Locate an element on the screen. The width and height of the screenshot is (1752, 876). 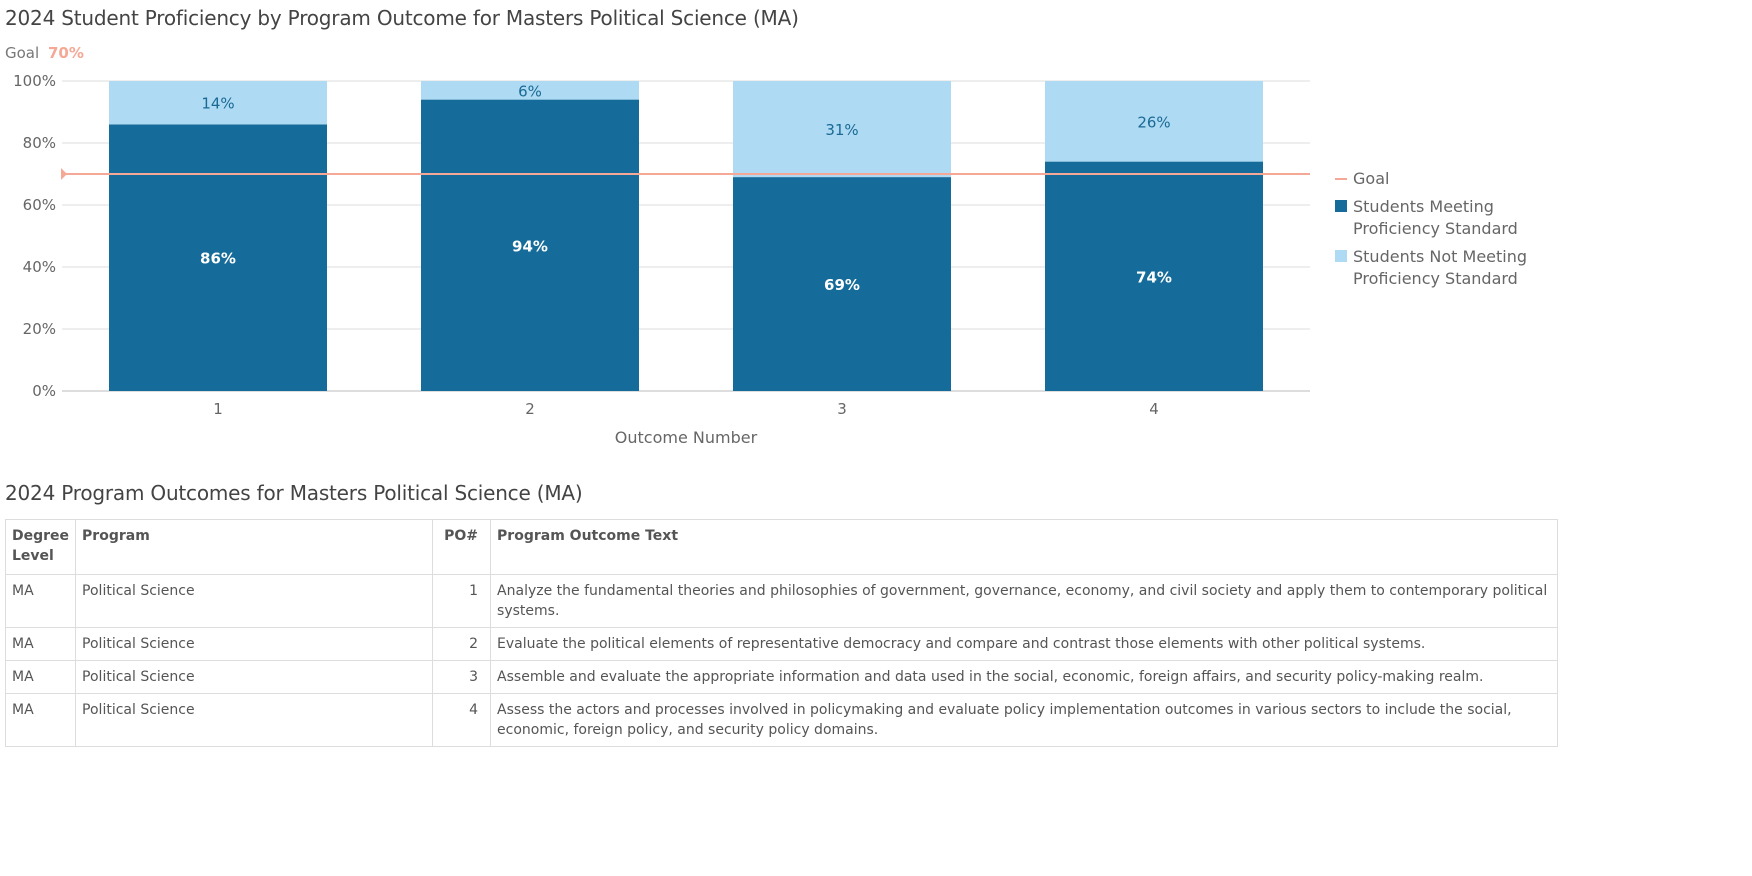
y-tick-label: 60% is located at coordinates (39, 205).